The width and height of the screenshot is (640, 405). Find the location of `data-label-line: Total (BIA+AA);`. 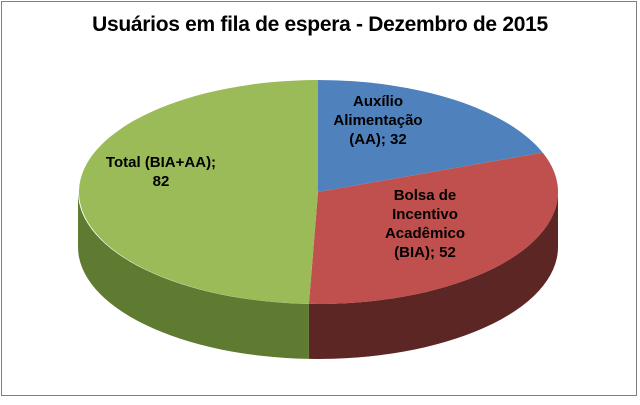

data-label-line: Total (BIA+AA); is located at coordinates (161, 162).